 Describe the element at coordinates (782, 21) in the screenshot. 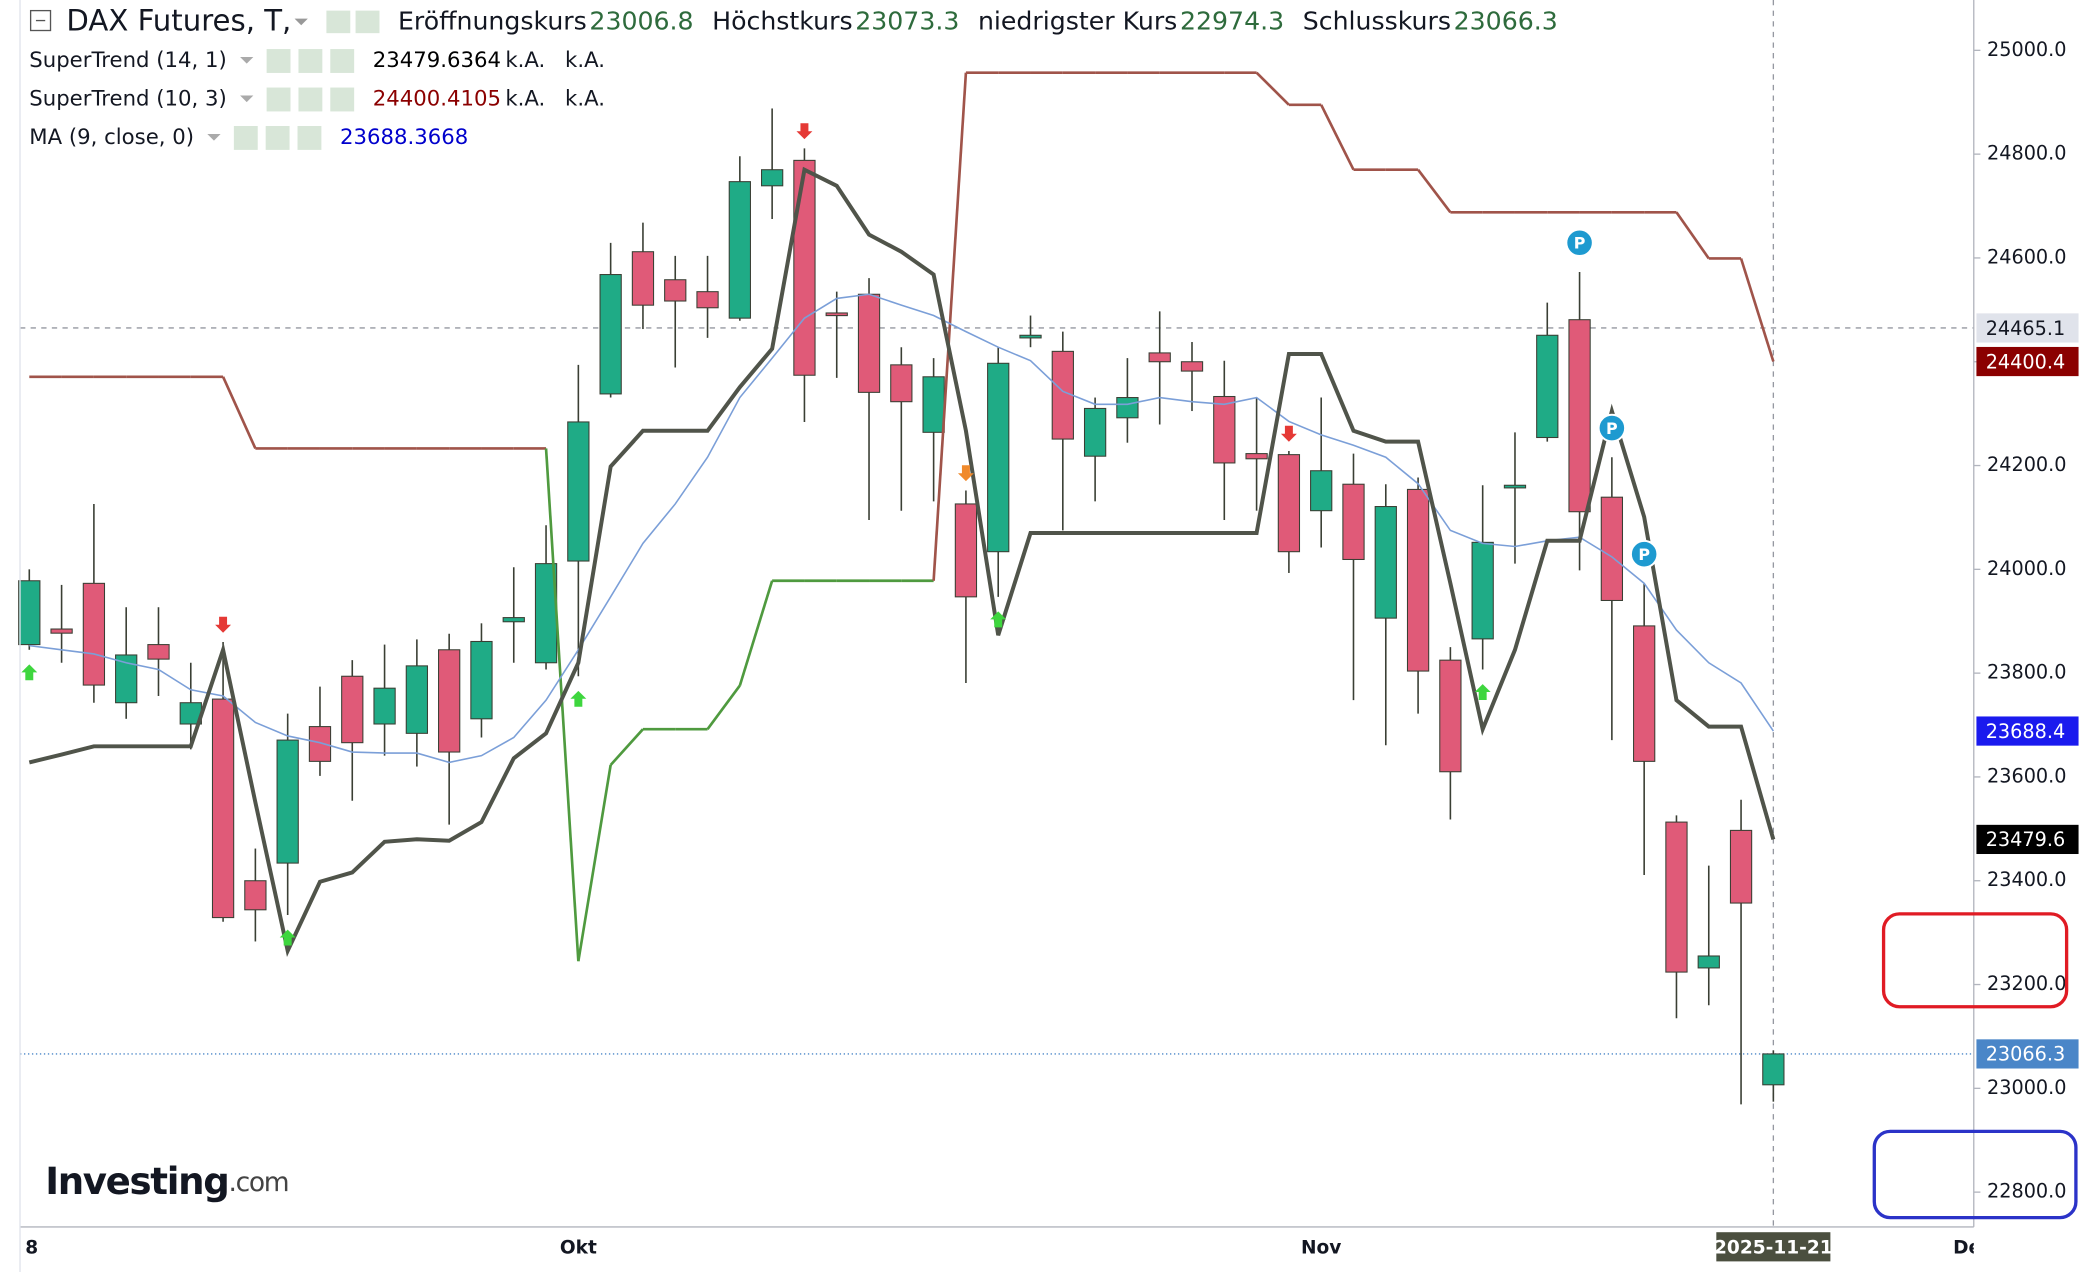

I see `ohlc-label: Höchstkurs` at that location.